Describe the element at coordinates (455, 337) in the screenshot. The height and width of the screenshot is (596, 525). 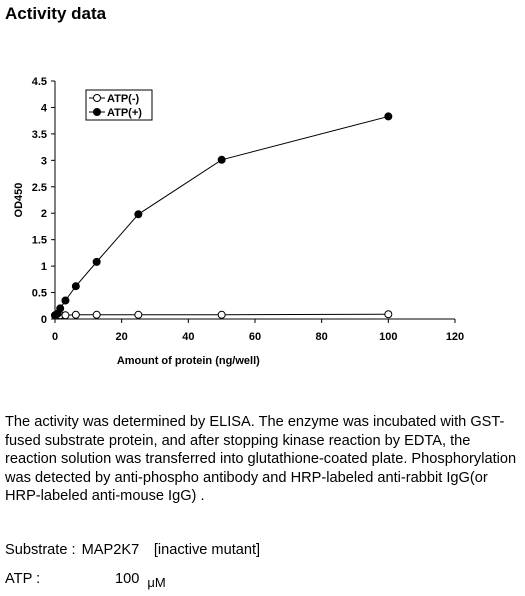
I see `x-tick-label: 120` at that location.